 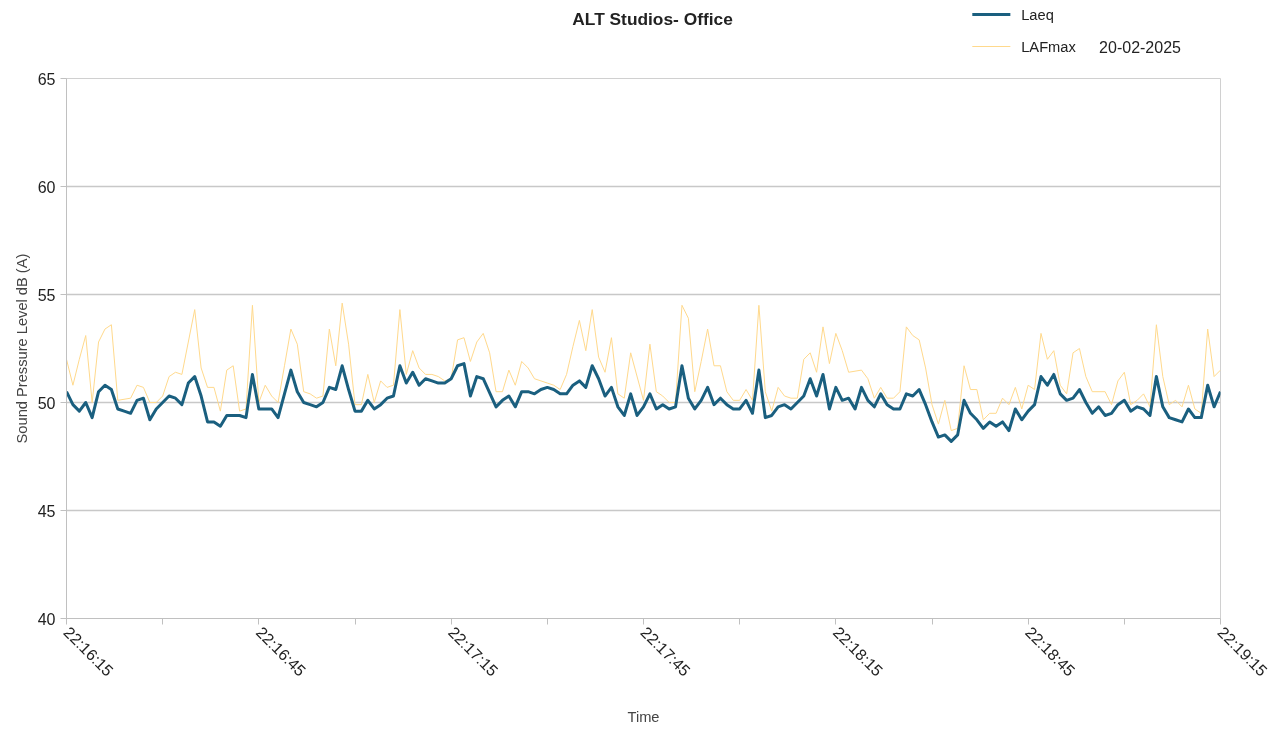 What do you see at coordinates (1049, 46) in the screenshot?
I see `legend-label: LAFmax` at bounding box center [1049, 46].